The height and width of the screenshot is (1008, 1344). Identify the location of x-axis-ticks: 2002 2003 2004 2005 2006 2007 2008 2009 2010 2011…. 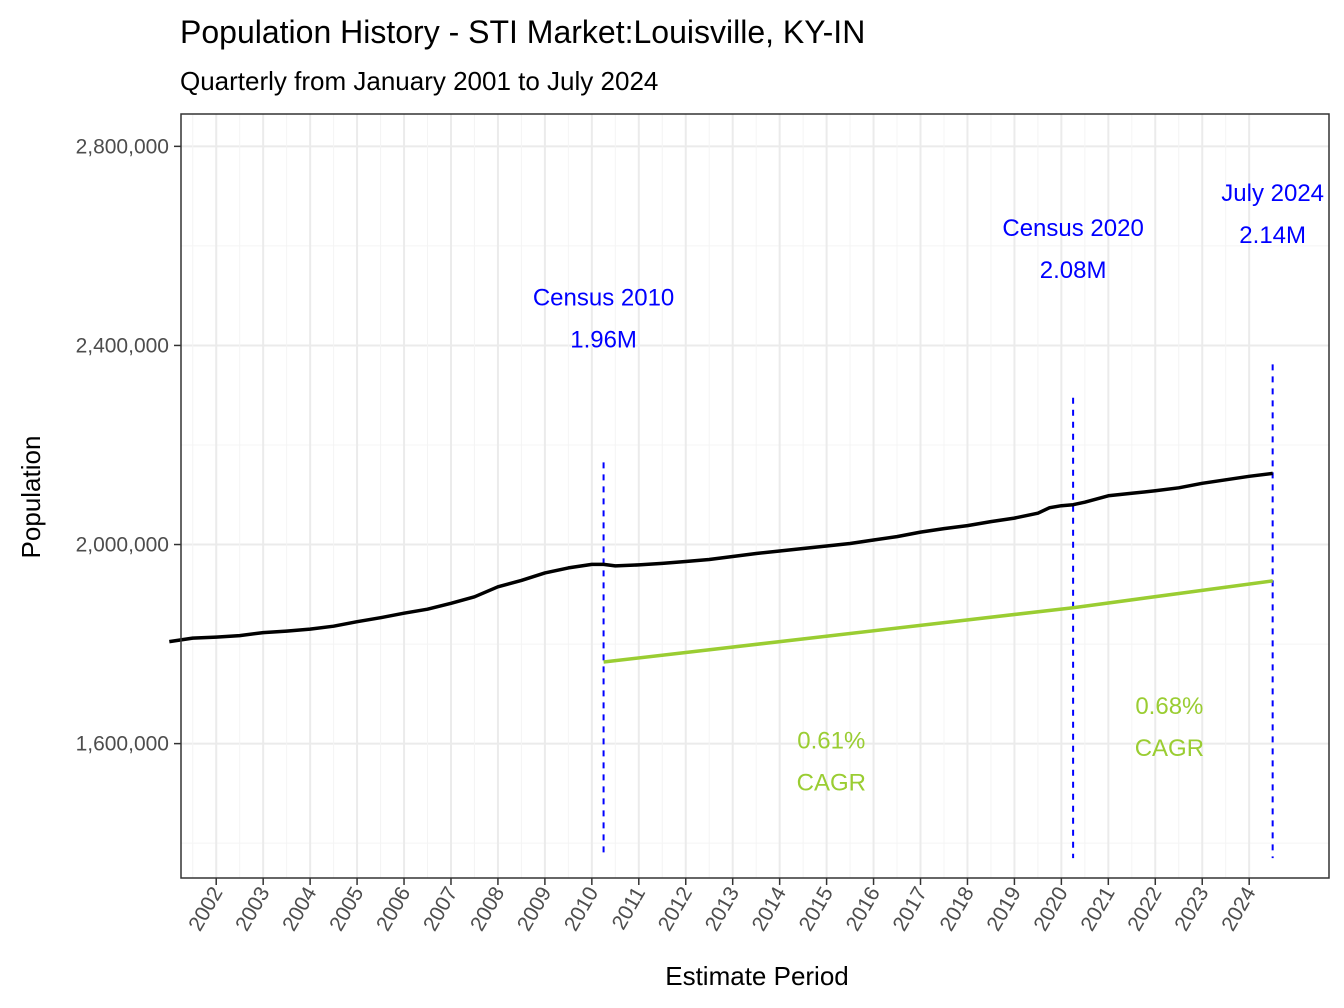
(722, 906).